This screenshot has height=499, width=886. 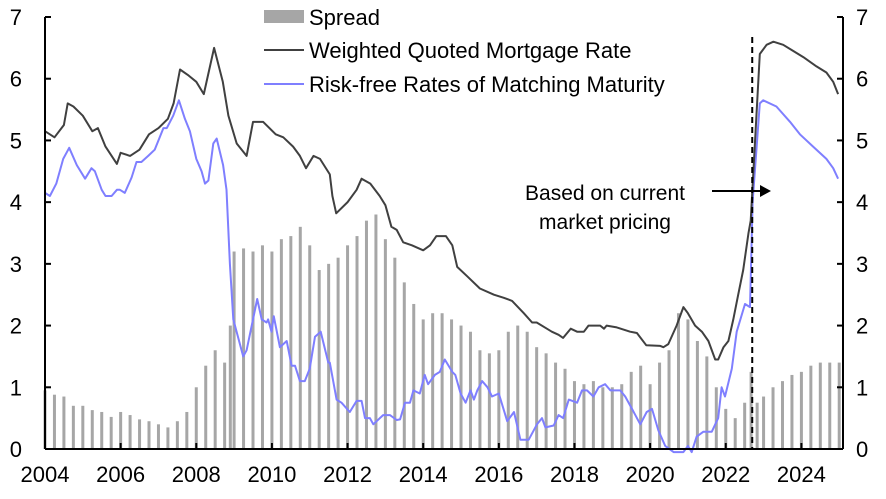 I want to click on x-tick-label: 2014, so click(x=423, y=474).